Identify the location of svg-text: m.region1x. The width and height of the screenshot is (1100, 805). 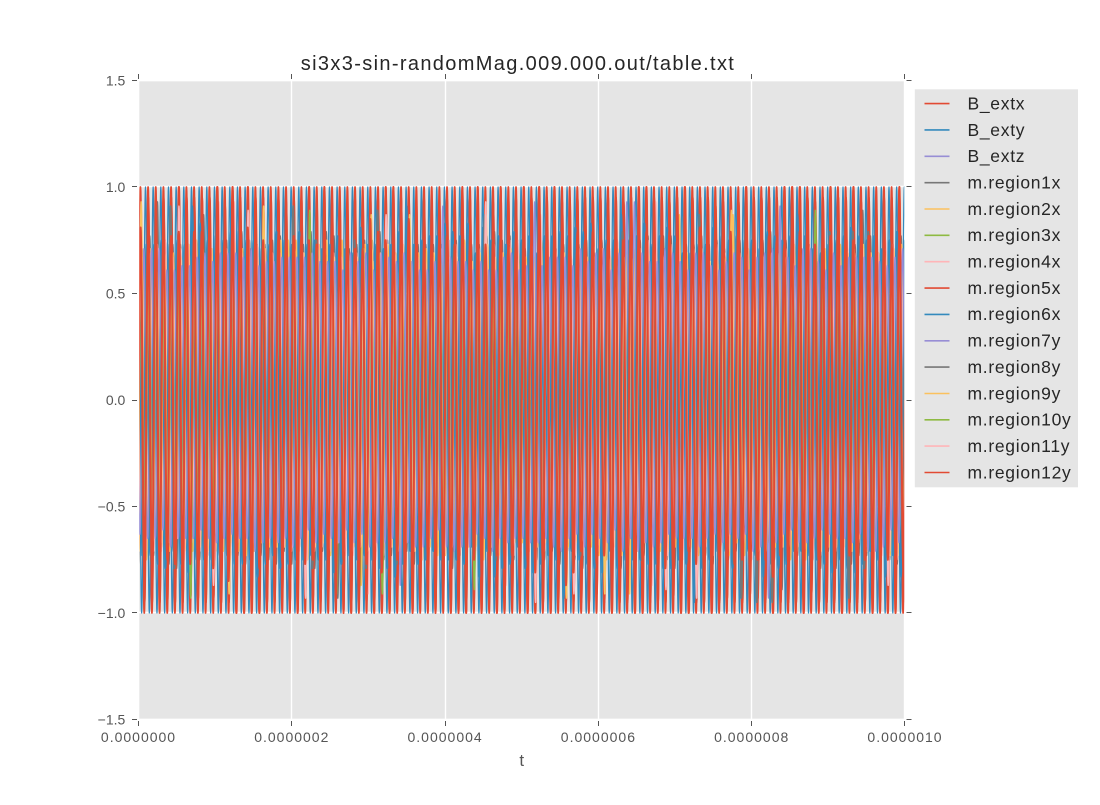
(1015, 183).